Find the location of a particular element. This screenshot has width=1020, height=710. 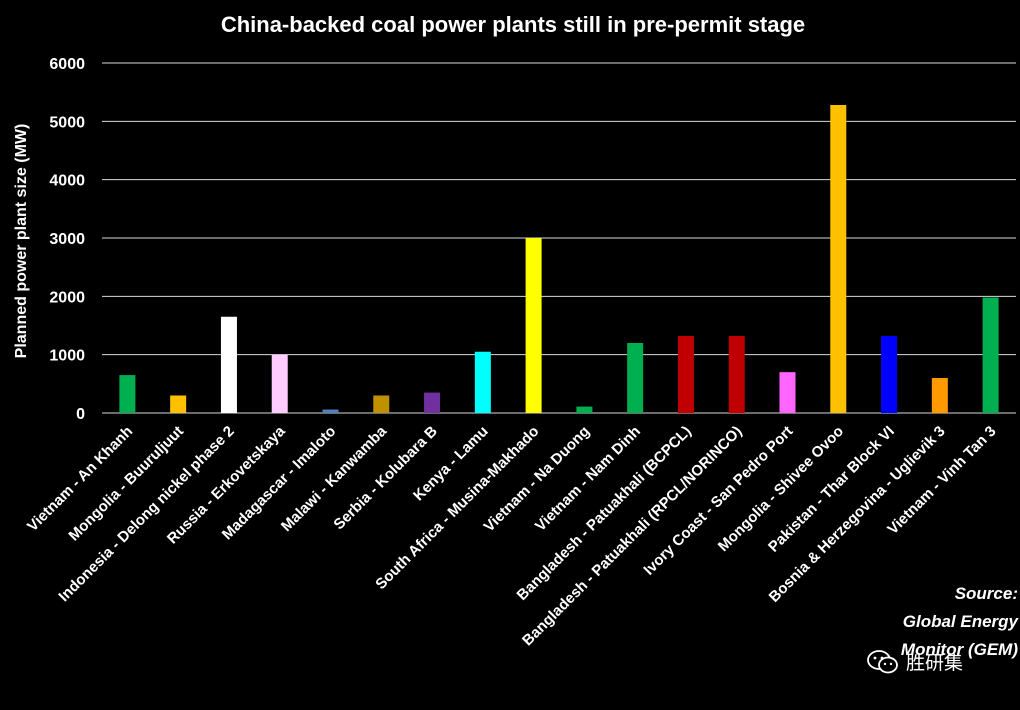

y-axis-label: Planned power plant size (MW) is located at coordinates (21, 241).